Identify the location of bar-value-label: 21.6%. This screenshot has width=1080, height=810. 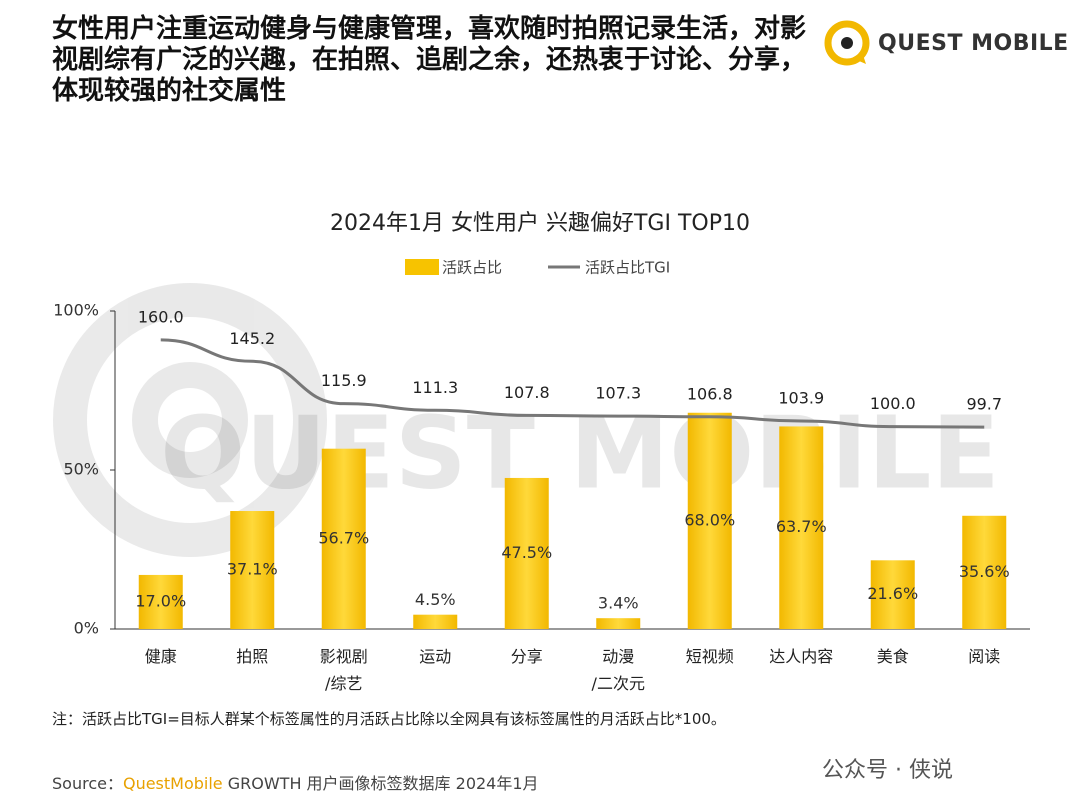
(892, 593).